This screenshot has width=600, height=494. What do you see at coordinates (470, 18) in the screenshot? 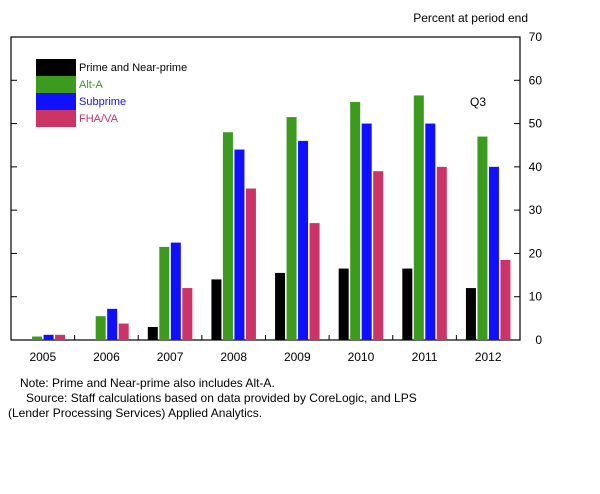
I see `unit-label: Percent at period end` at bounding box center [470, 18].